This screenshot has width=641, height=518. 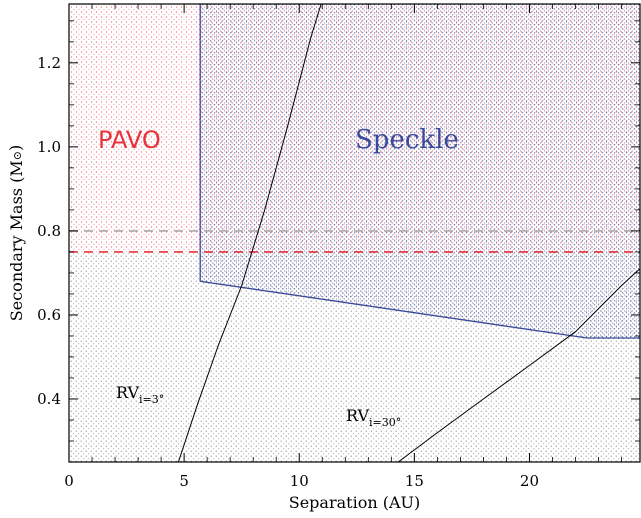 What do you see at coordinates (127, 392) in the screenshot?
I see `rv-i3-main: RV` at bounding box center [127, 392].